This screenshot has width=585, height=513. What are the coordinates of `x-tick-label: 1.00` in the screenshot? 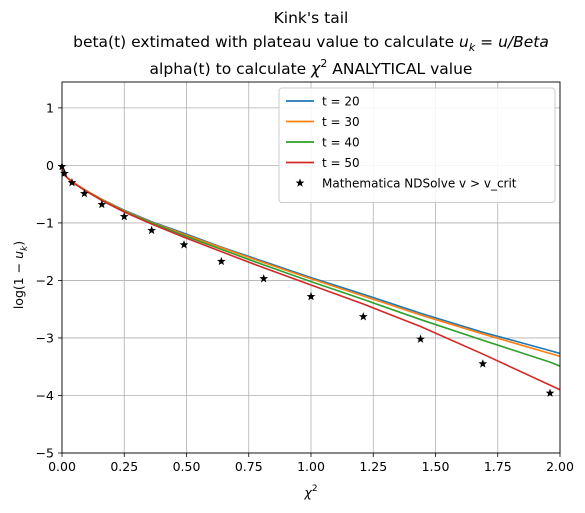 It's located at (311, 466).